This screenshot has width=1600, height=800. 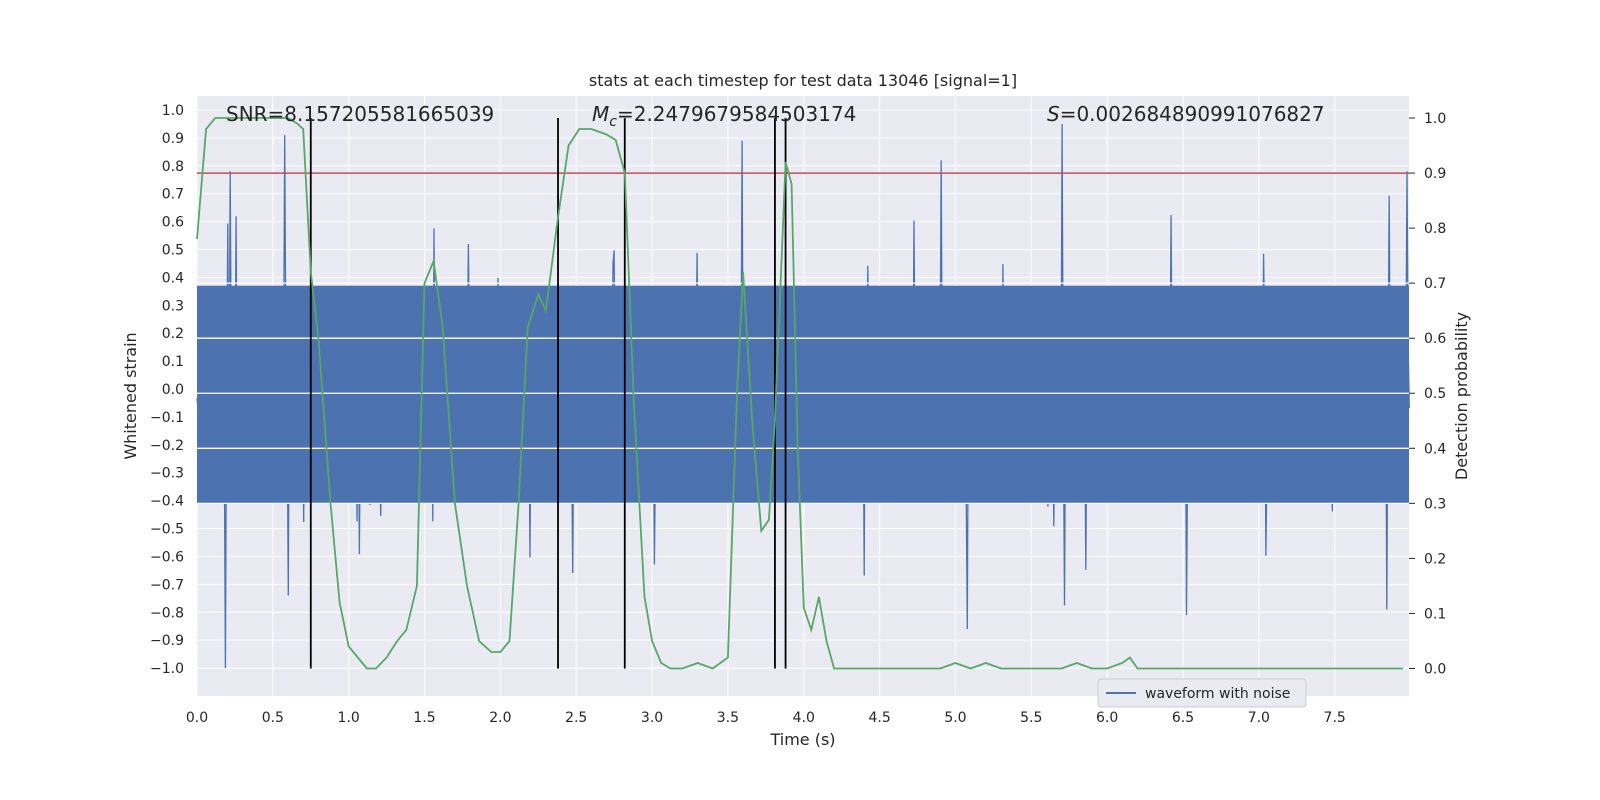 What do you see at coordinates (1335, 718) in the screenshot?
I see `x-tick-label-15: 7.5` at bounding box center [1335, 718].